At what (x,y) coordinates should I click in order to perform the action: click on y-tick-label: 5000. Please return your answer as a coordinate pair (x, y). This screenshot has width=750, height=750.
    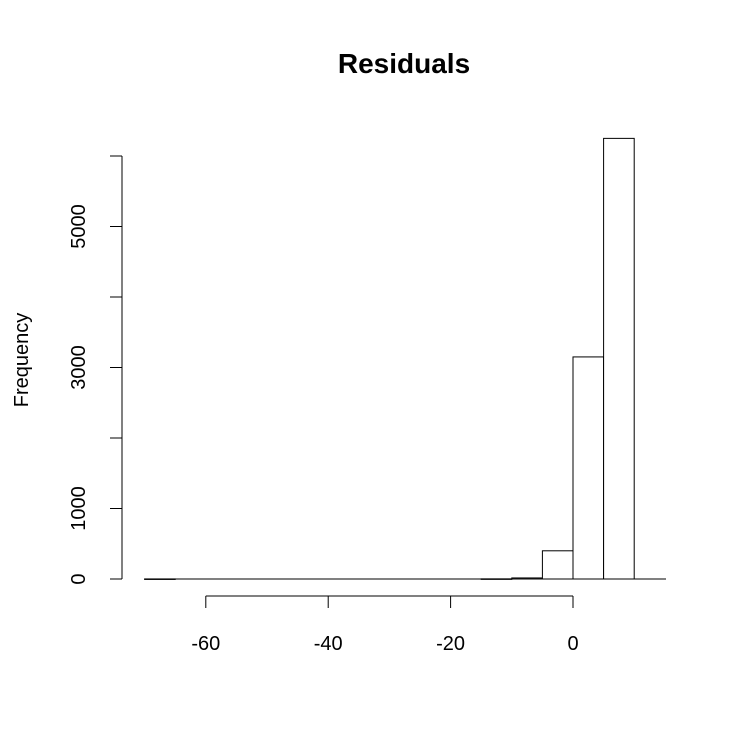
    Looking at the image, I should click on (79, 226).